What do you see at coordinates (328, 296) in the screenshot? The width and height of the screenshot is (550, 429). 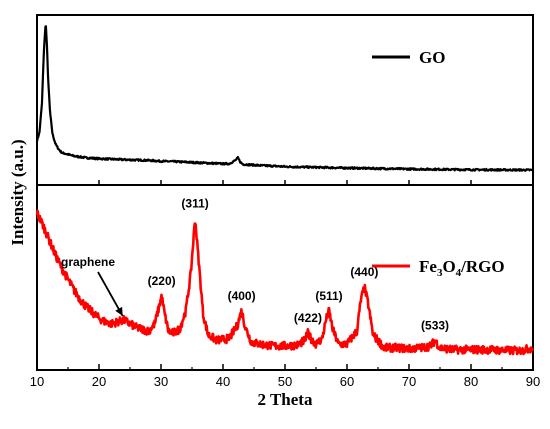 I see `peak-label: (511)` at bounding box center [328, 296].